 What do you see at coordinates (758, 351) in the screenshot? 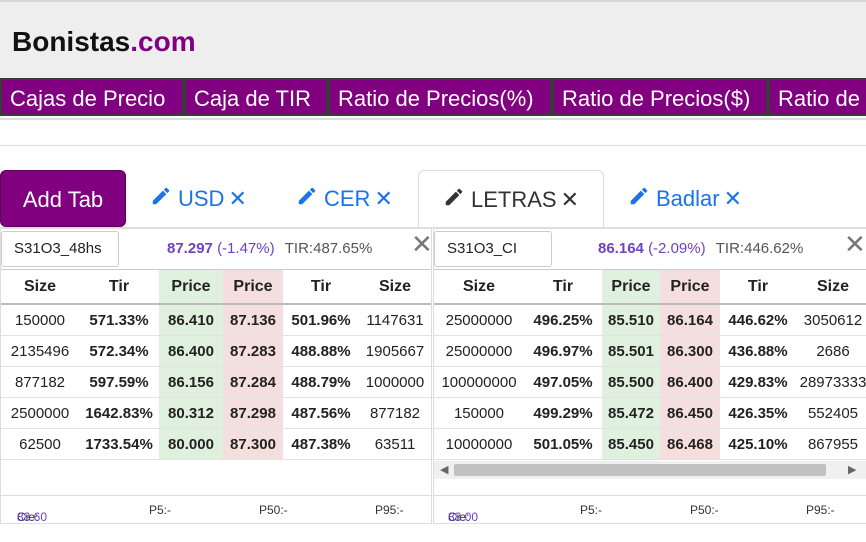
I see `ask-tir: 436.88%` at bounding box center [758, 351].